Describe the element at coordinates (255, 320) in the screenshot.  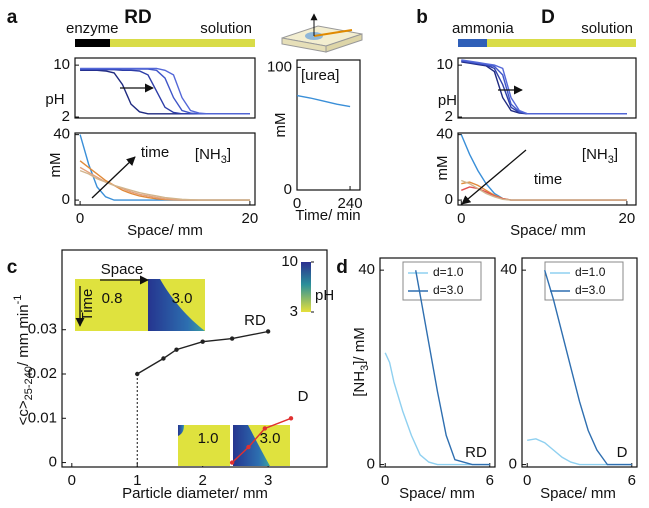
I see `series-label: RD` at that location.